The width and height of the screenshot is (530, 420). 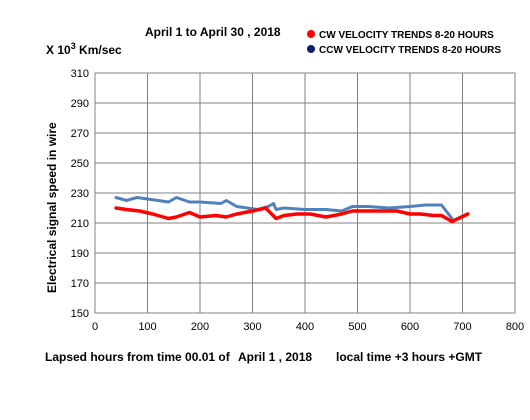 I want to click on legend-marker-cw, so click(x=311, y=34).